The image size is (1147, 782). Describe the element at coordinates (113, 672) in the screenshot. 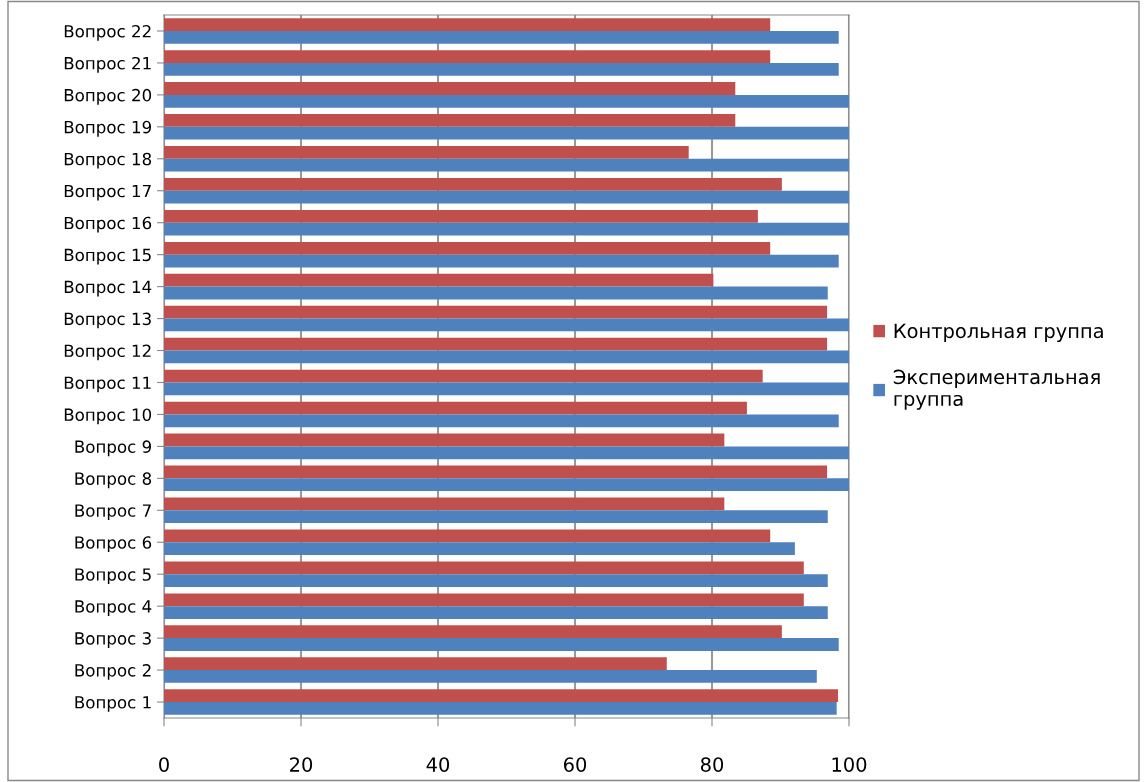

I see `y-tick-label: Вопрос 2` at that location.